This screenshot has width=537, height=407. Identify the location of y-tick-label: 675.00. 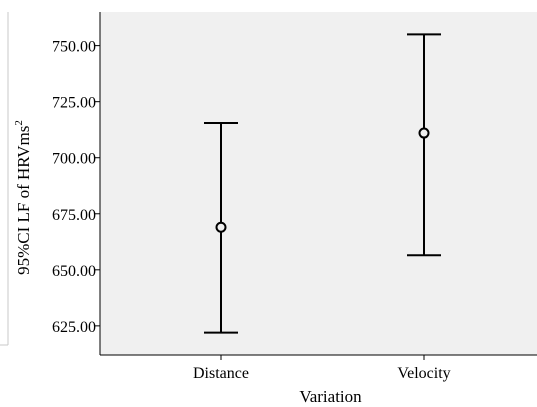
(74, 215).